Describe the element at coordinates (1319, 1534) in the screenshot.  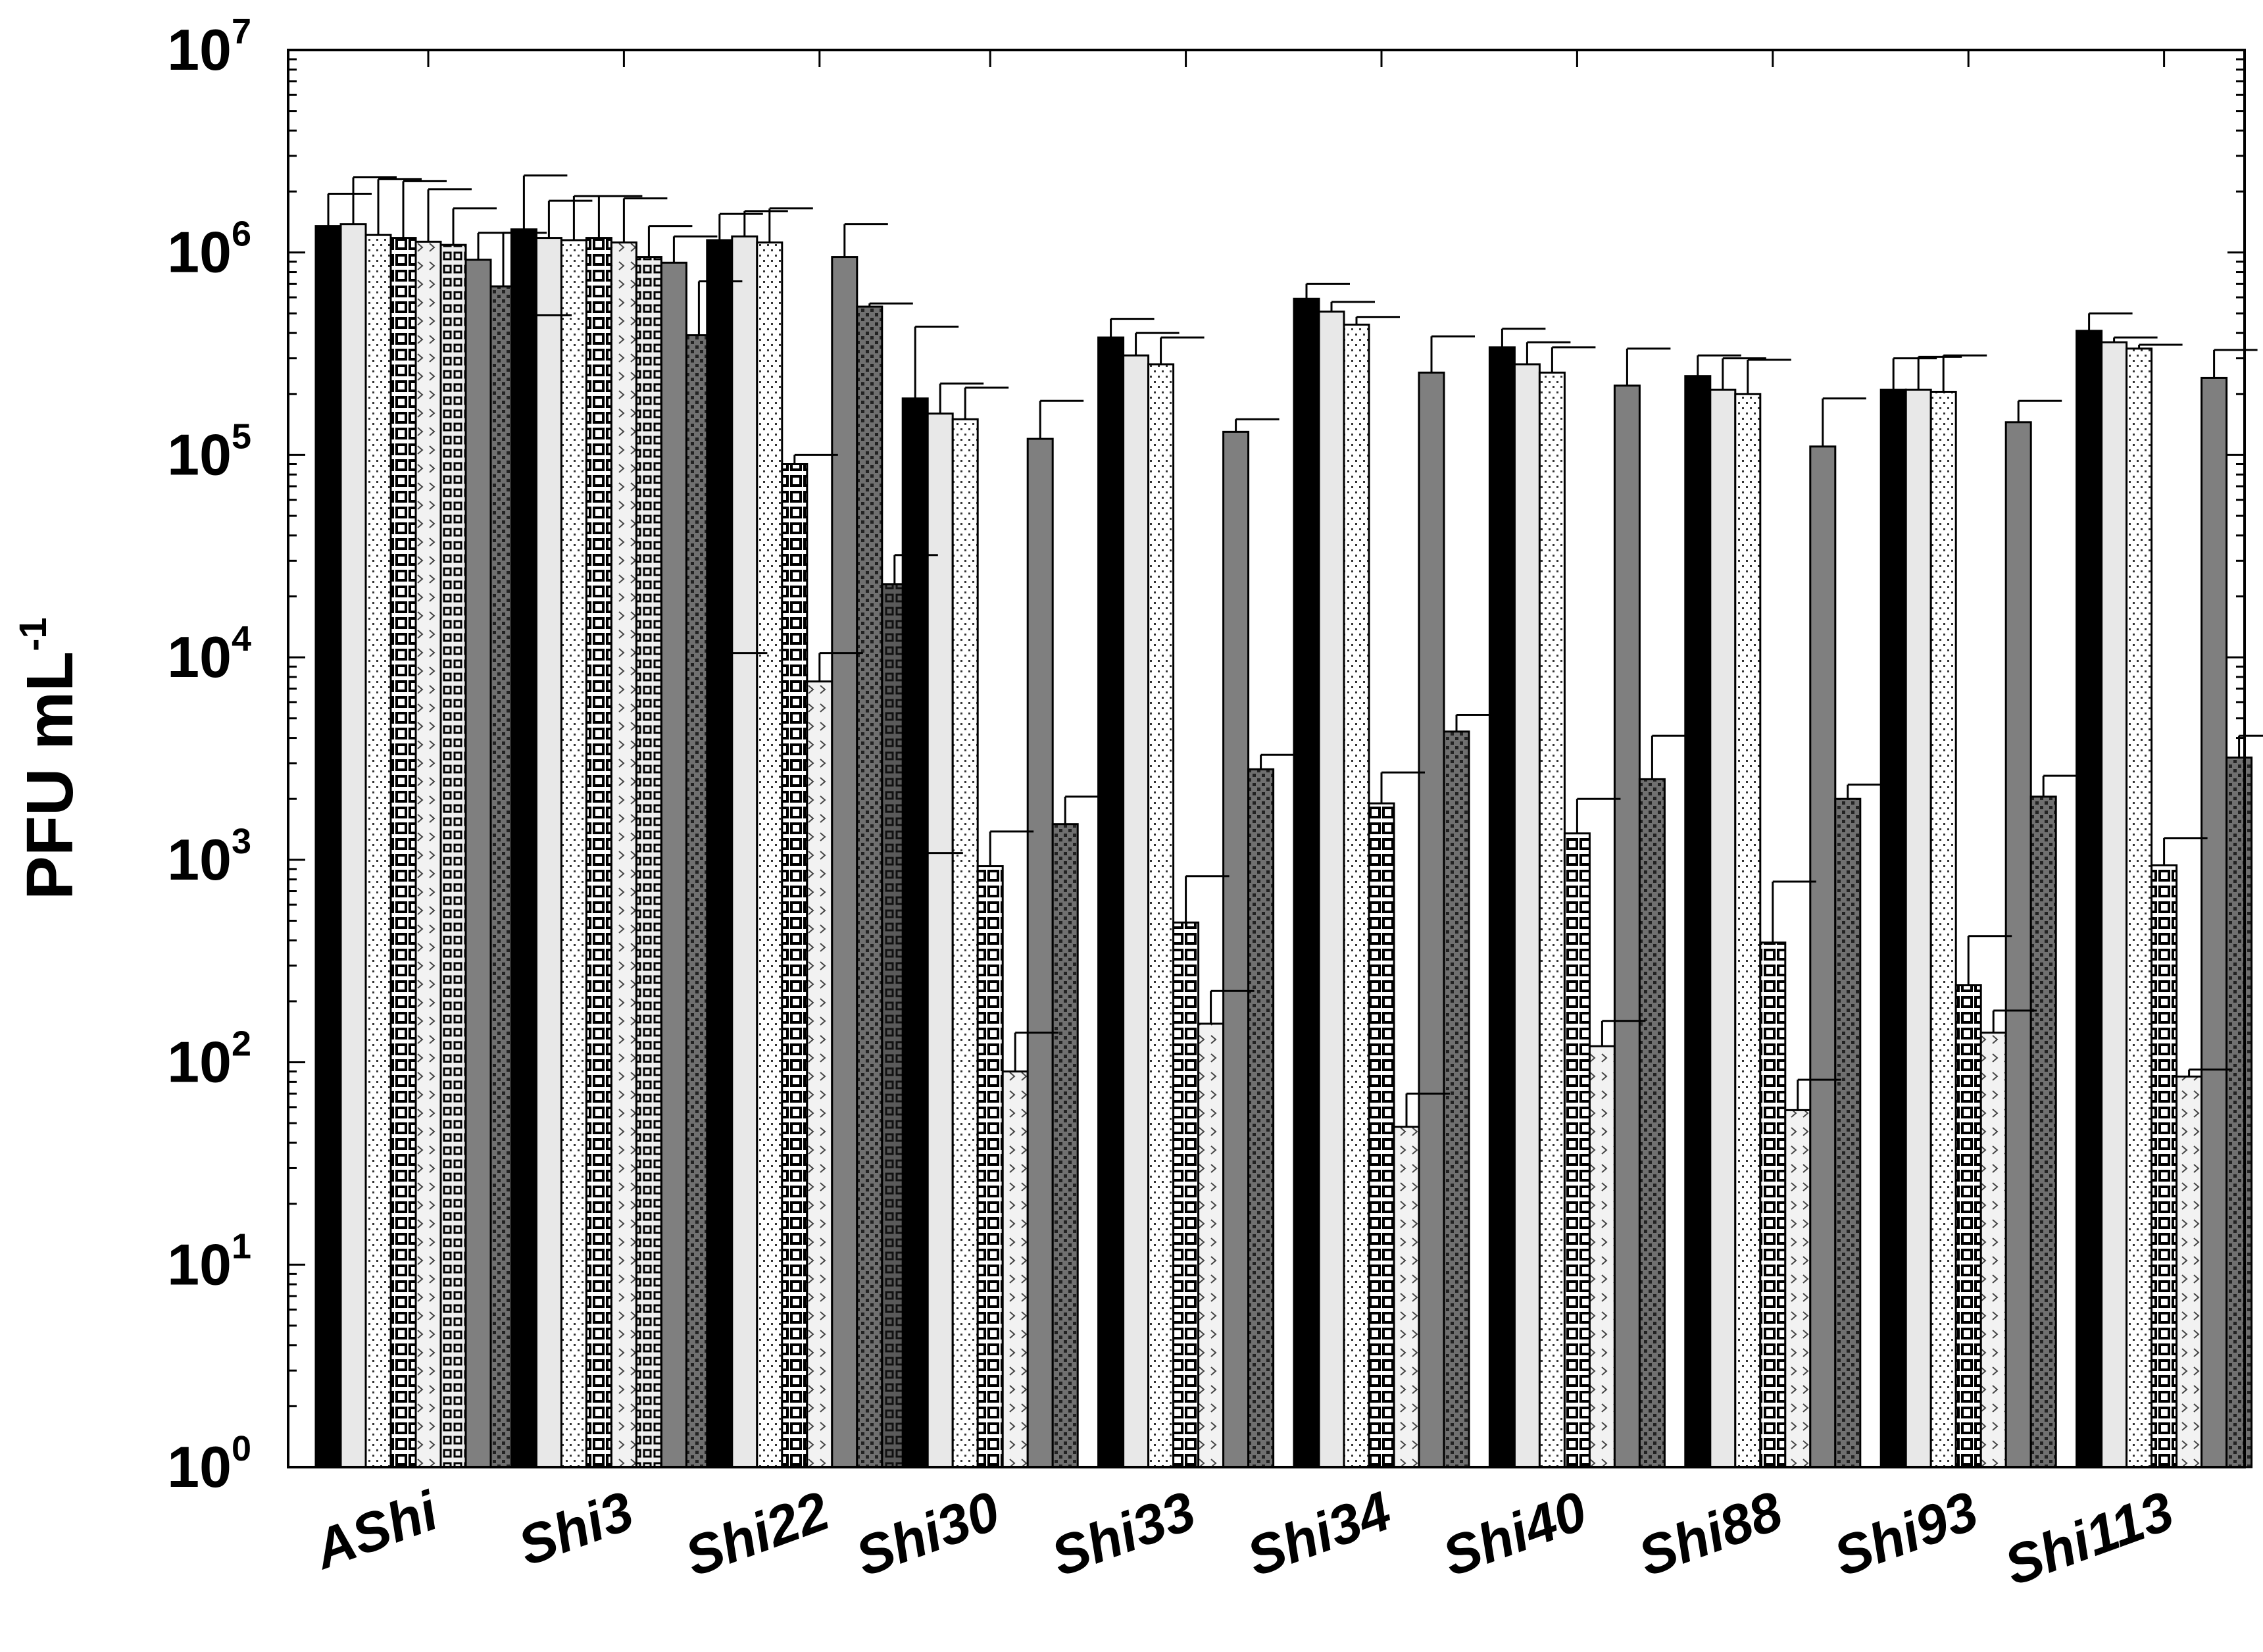
I see `category-label: Shi34` at that location.